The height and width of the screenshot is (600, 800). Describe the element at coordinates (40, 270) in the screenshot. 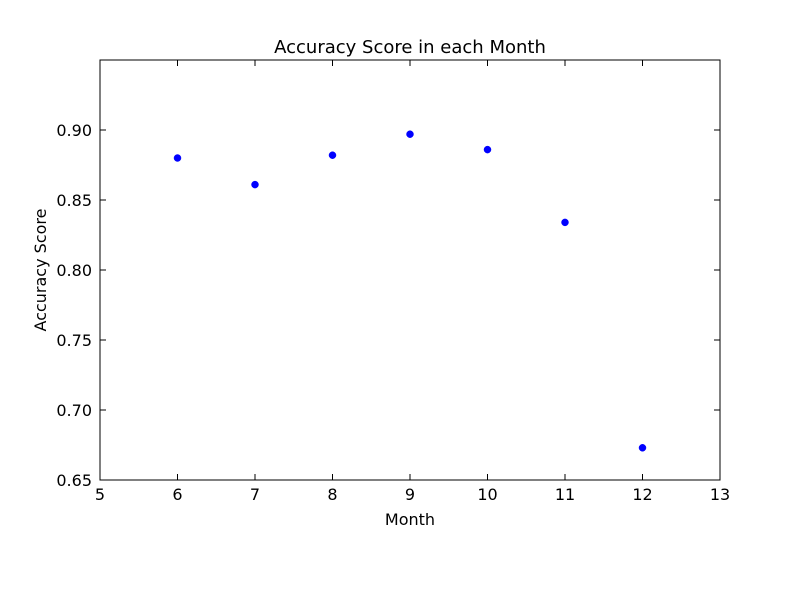

I see `y-axis-label: Accuracy Score` at that location.